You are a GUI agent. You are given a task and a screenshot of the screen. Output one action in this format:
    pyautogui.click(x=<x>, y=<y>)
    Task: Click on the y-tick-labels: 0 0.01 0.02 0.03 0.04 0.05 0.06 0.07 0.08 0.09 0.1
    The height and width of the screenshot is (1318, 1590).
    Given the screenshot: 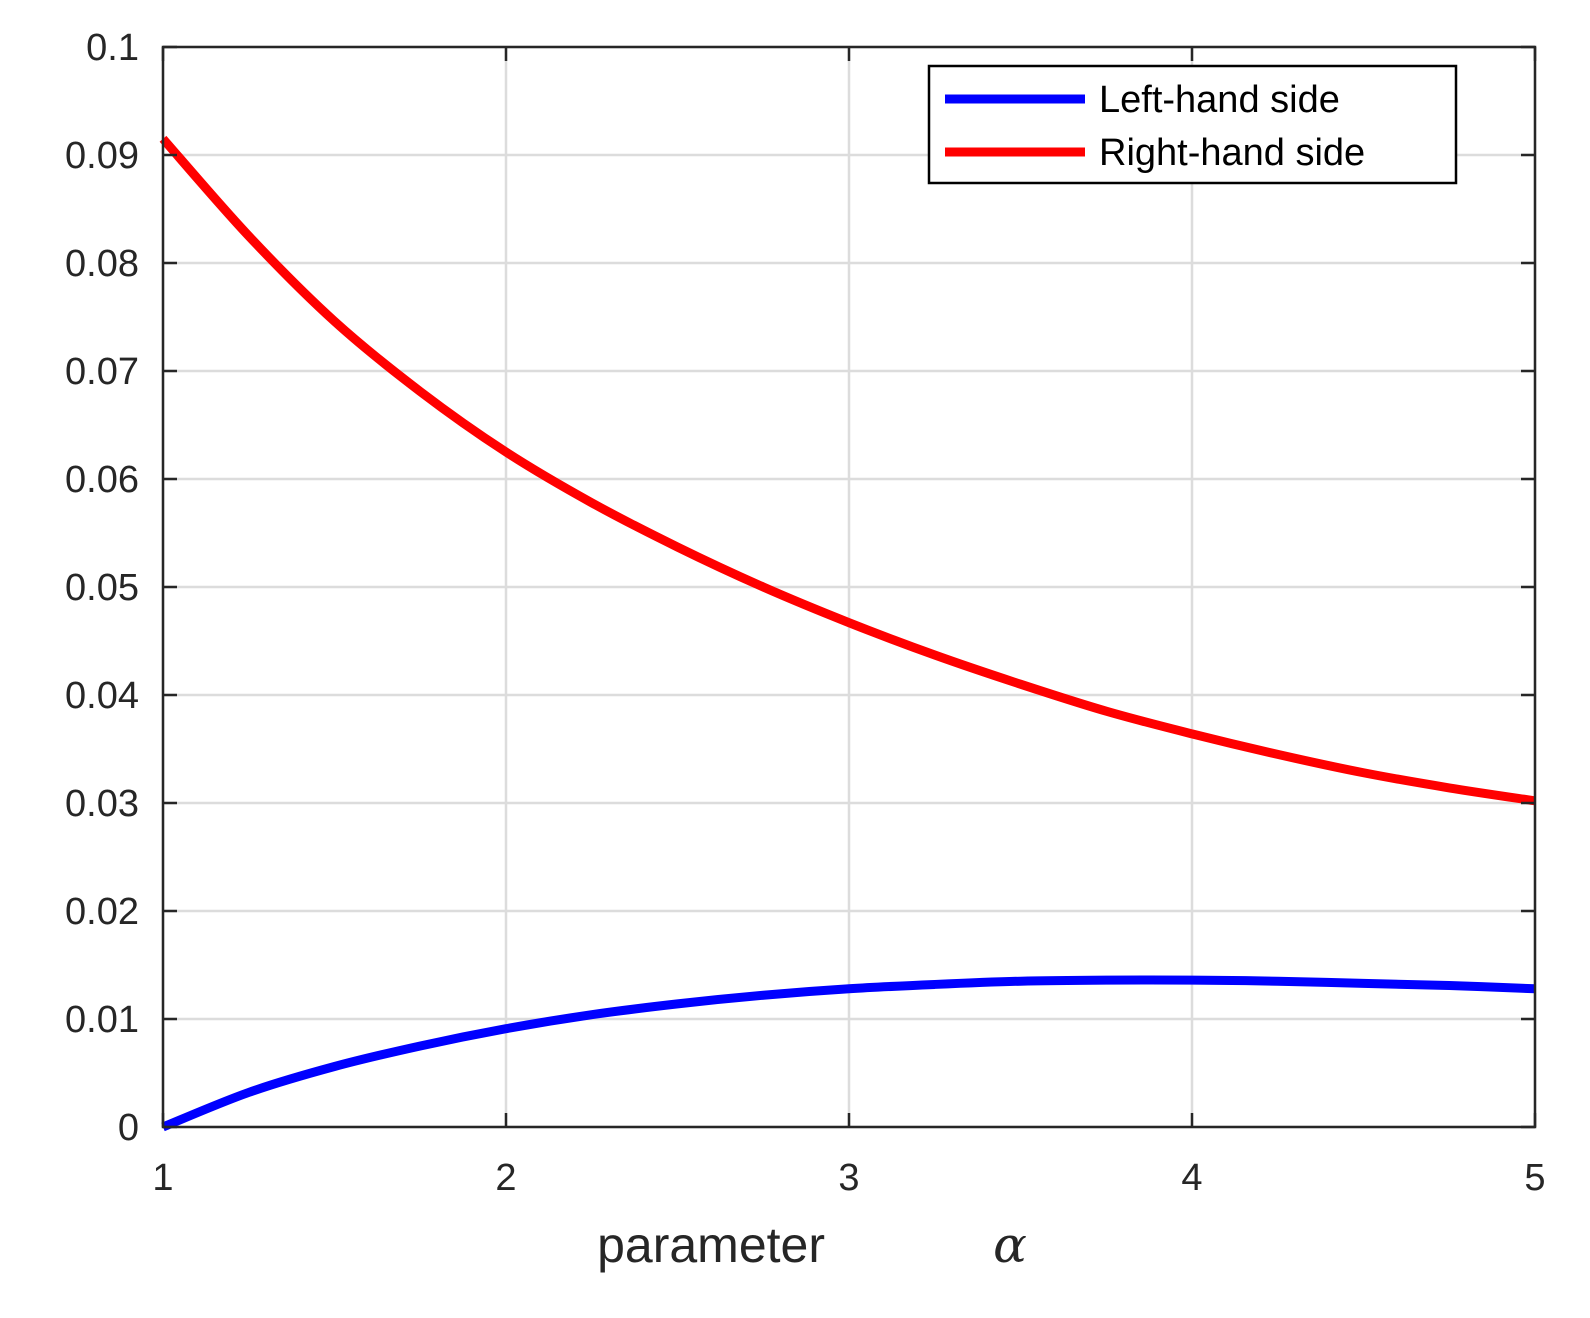 What is the action you would take?
    pyautogui.click(x=102, y=588)
    